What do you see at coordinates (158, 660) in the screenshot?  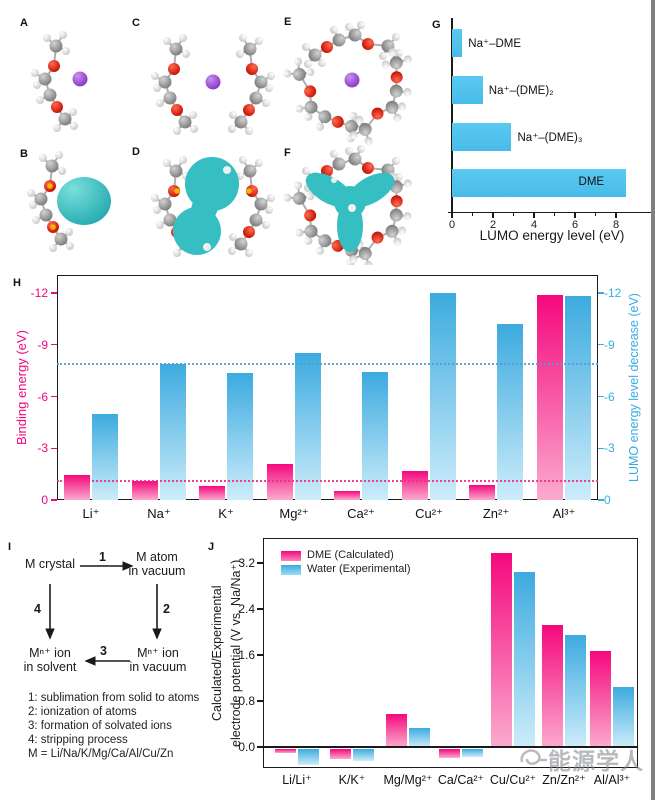 I see `diagram-node-ion-vacuum: Mⁿ⁺ ion in vacuum` at bounding box center [158, 660].